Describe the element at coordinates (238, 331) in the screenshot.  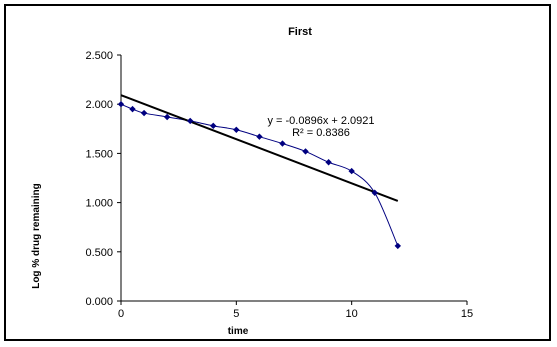
I see `x-axis-title: time` at that location.